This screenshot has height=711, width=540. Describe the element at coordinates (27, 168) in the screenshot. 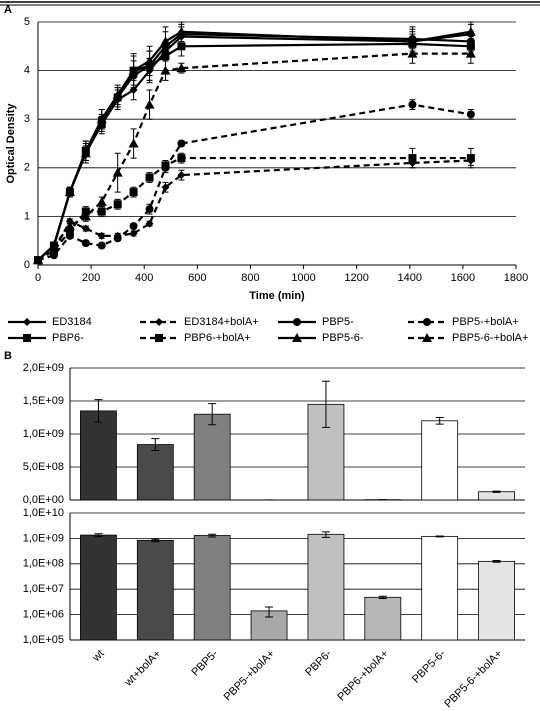

I see `y-tick-label: 2` at that location.